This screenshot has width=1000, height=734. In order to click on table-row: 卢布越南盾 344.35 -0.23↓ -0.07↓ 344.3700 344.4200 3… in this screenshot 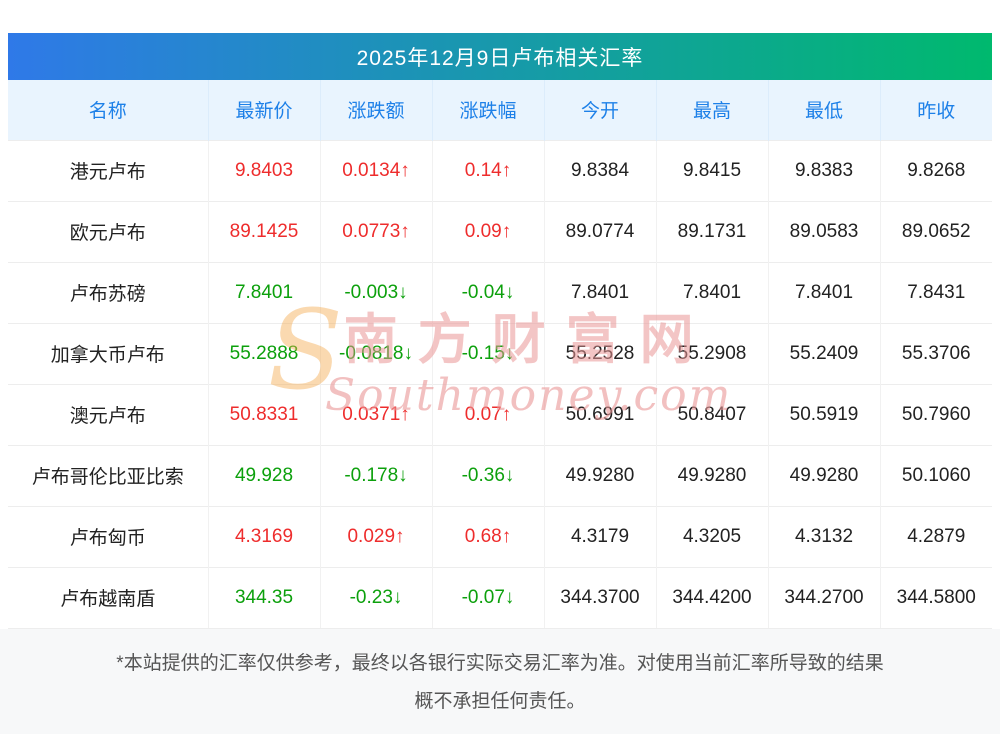, I will do `click(500, 597)`.